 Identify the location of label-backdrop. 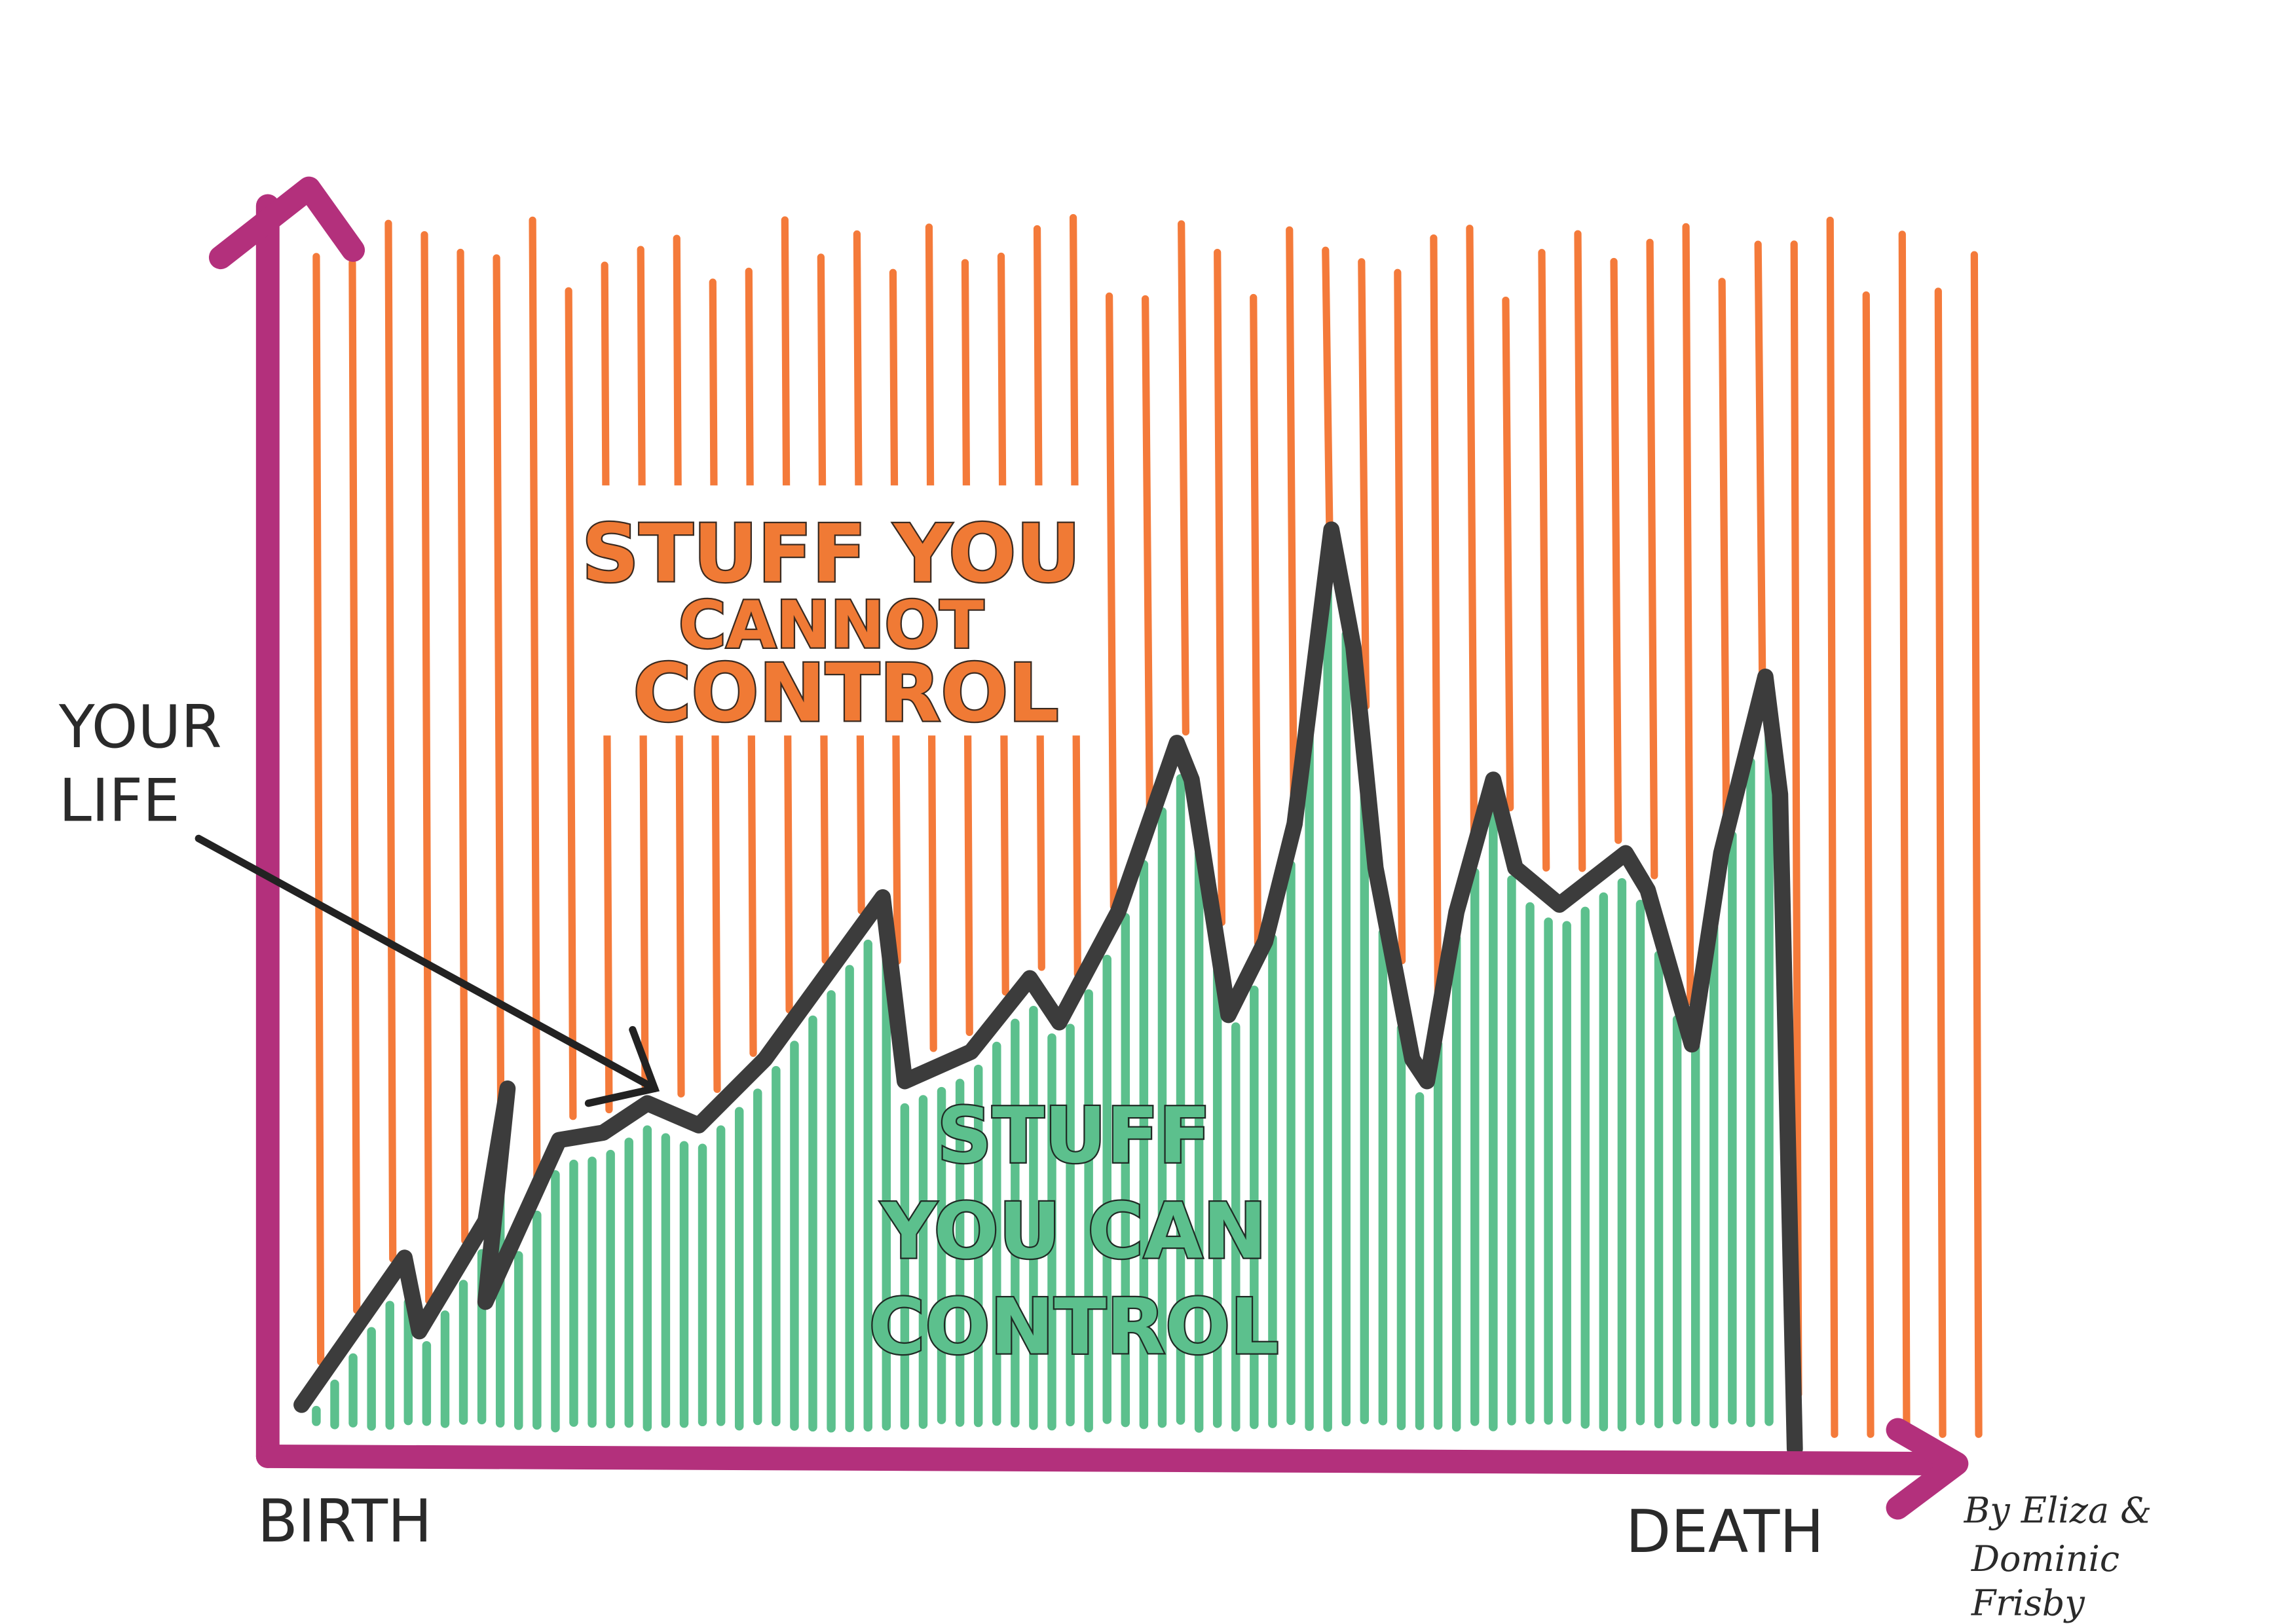
(835, 610).